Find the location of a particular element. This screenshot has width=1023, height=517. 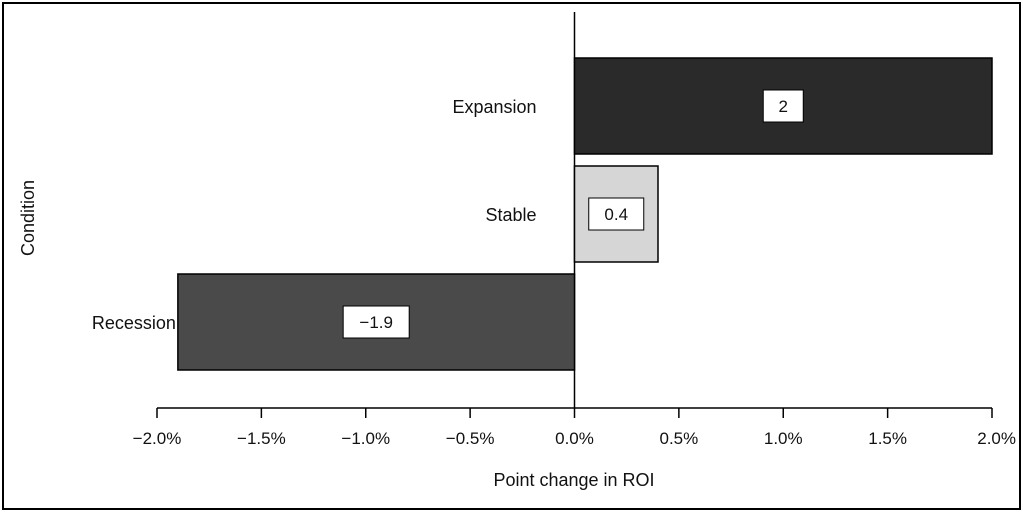

x-tick-label: 1.0% is located at coordinates (783, 438).